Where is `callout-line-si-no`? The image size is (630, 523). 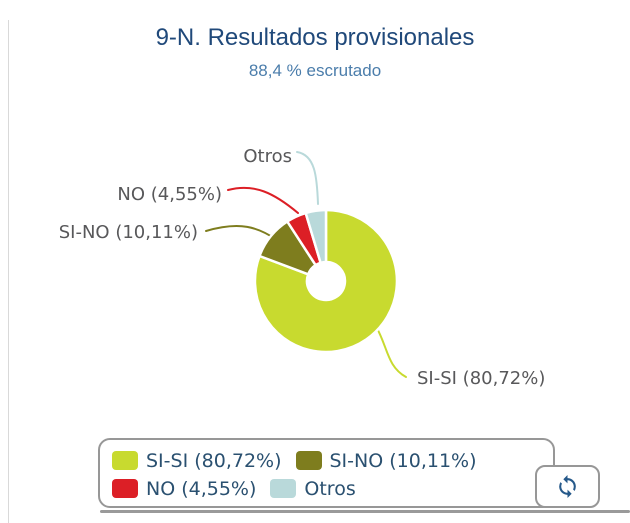 callout-line-si-no is located at coordinates (241, 233).